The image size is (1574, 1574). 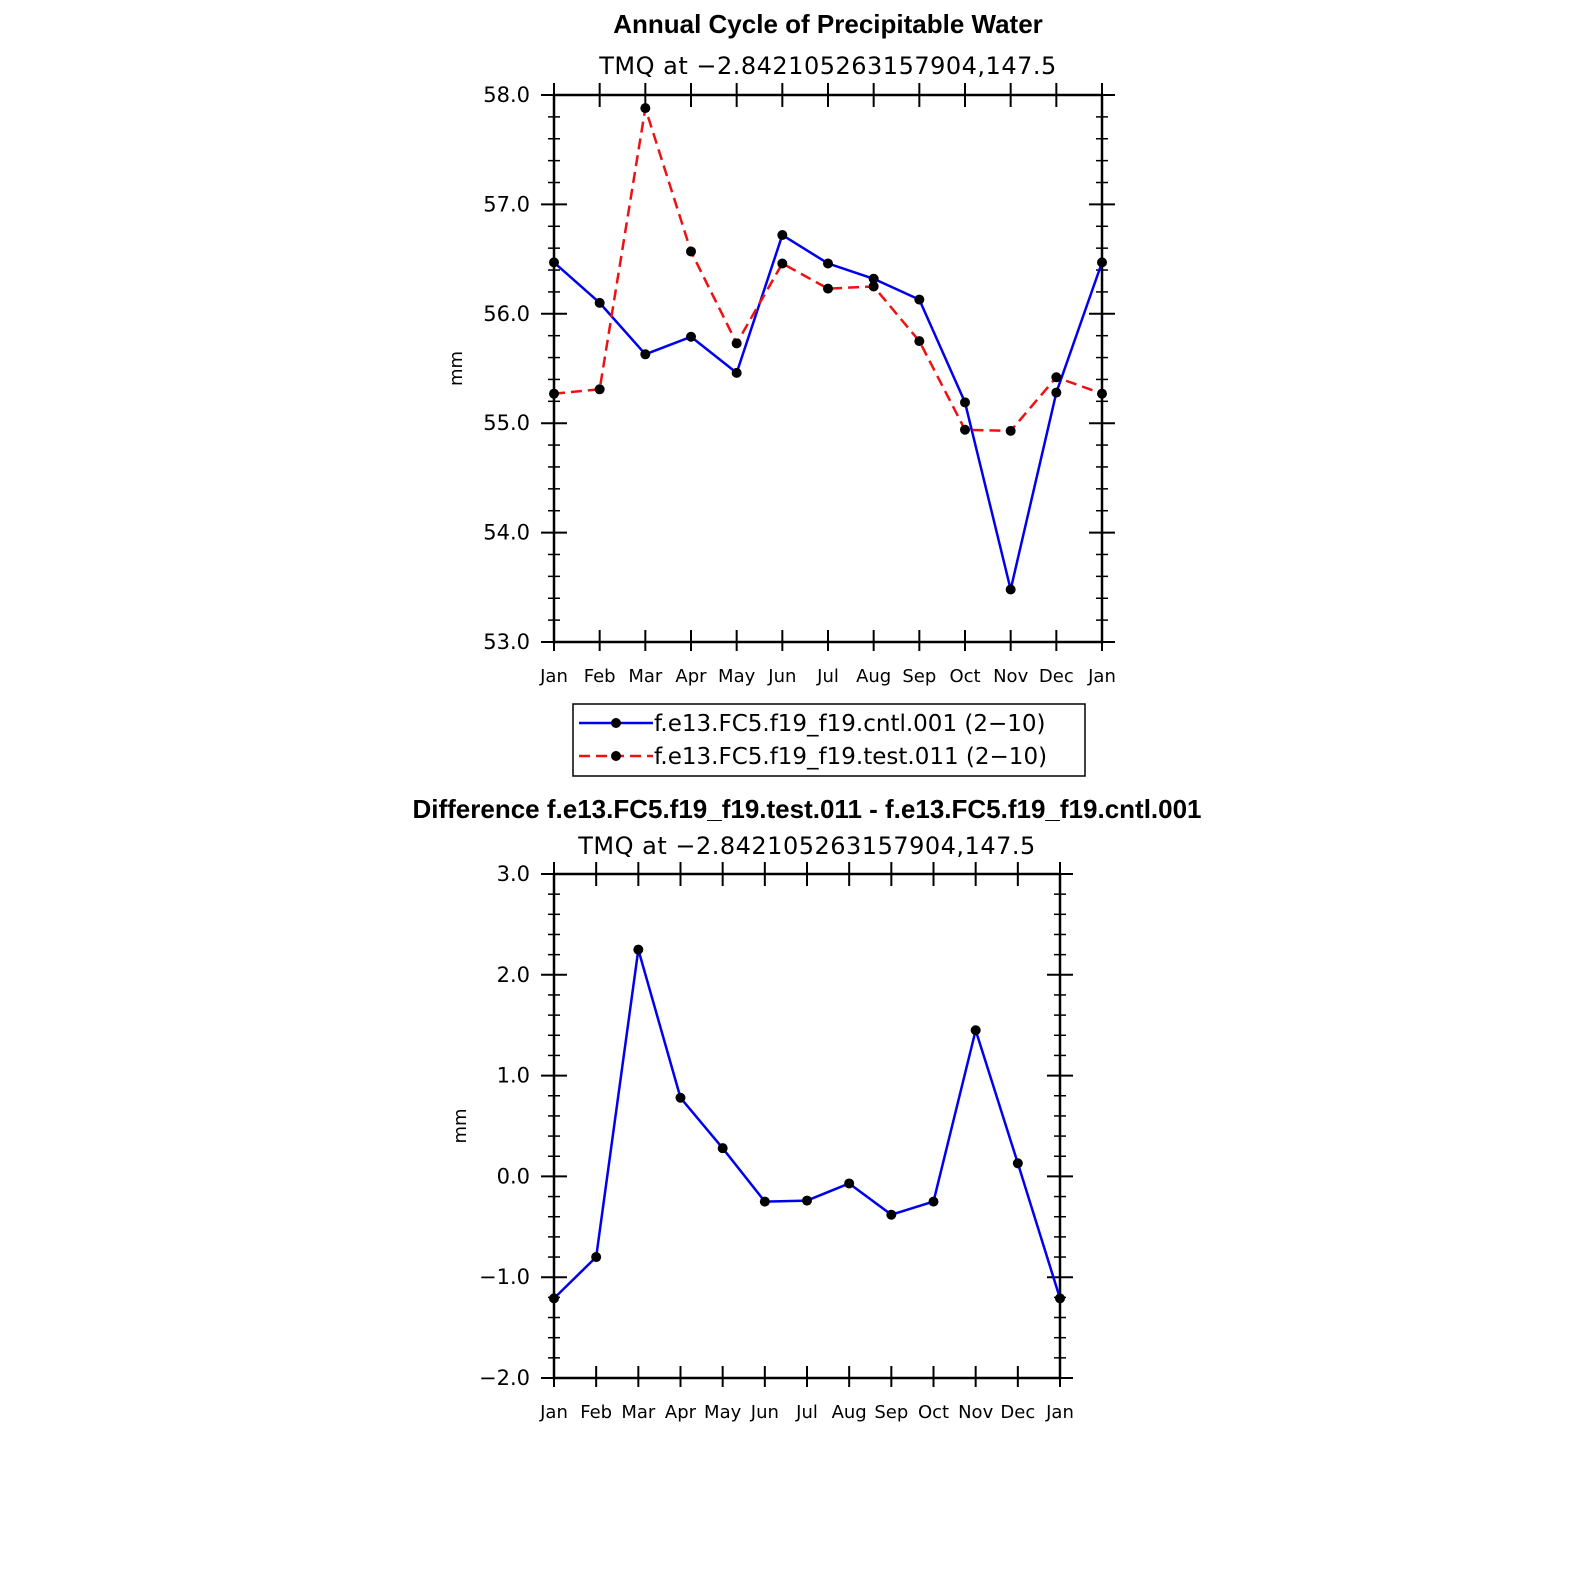 What do you see at coordinates (513, 874) in the screenshot?
I see `y-tick-label: 3.0` at bounding box center [513, 874].